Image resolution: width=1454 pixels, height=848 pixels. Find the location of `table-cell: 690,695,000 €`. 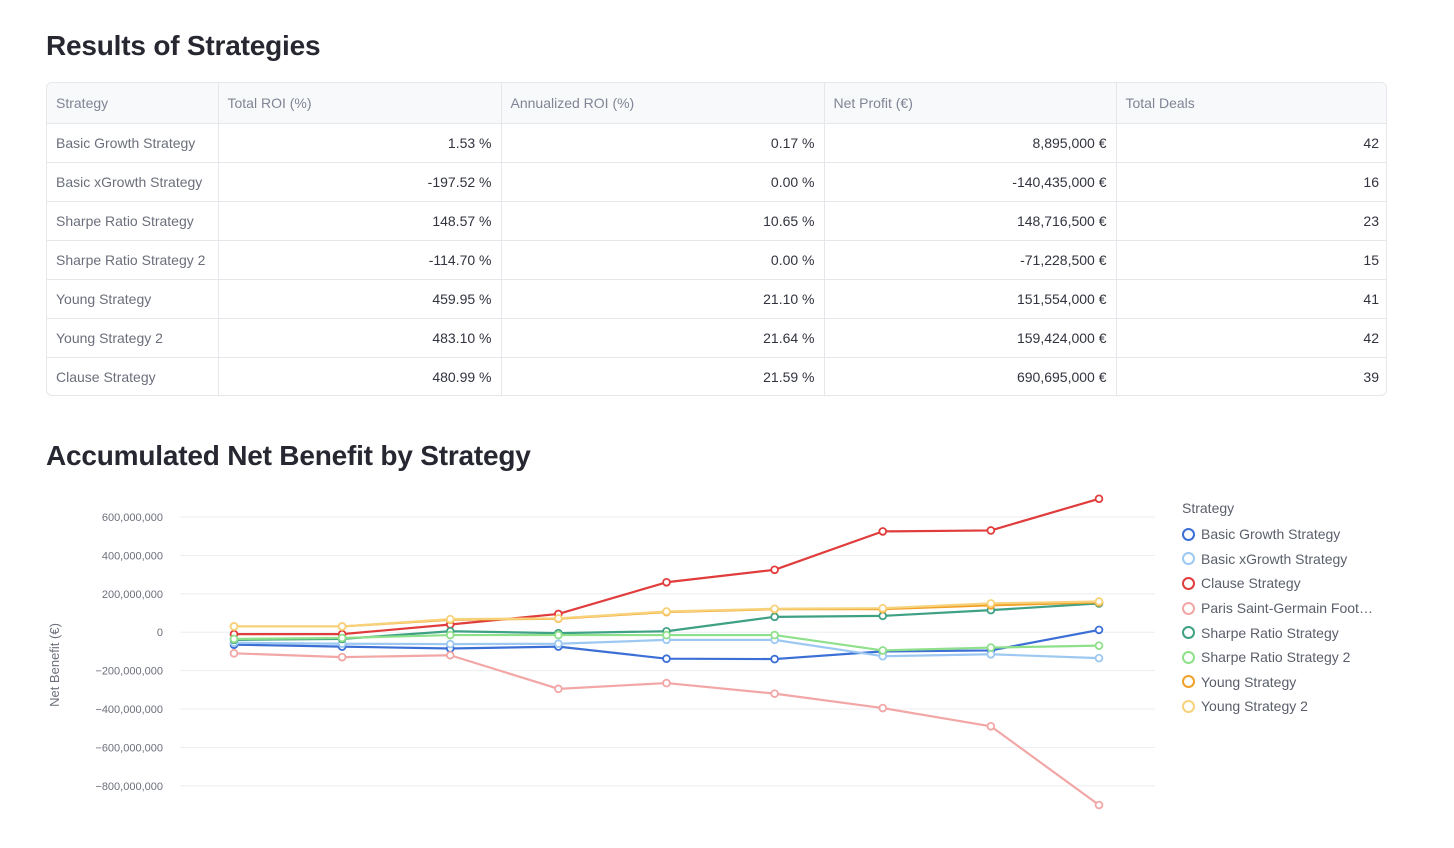

table-cell: 690,695,000 € is located at coordinates (970, 376).